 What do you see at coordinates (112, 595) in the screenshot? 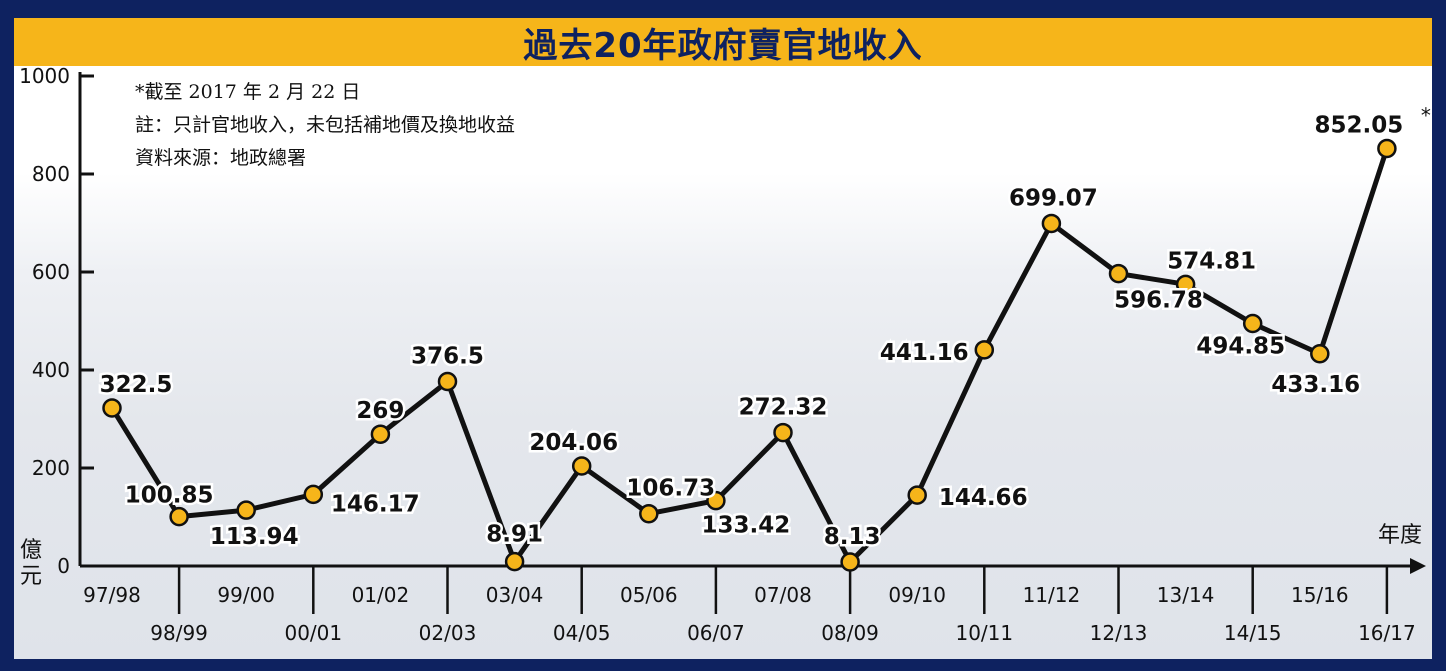
I see `x-category-label: 97/98` at bounding box center [112, 595].